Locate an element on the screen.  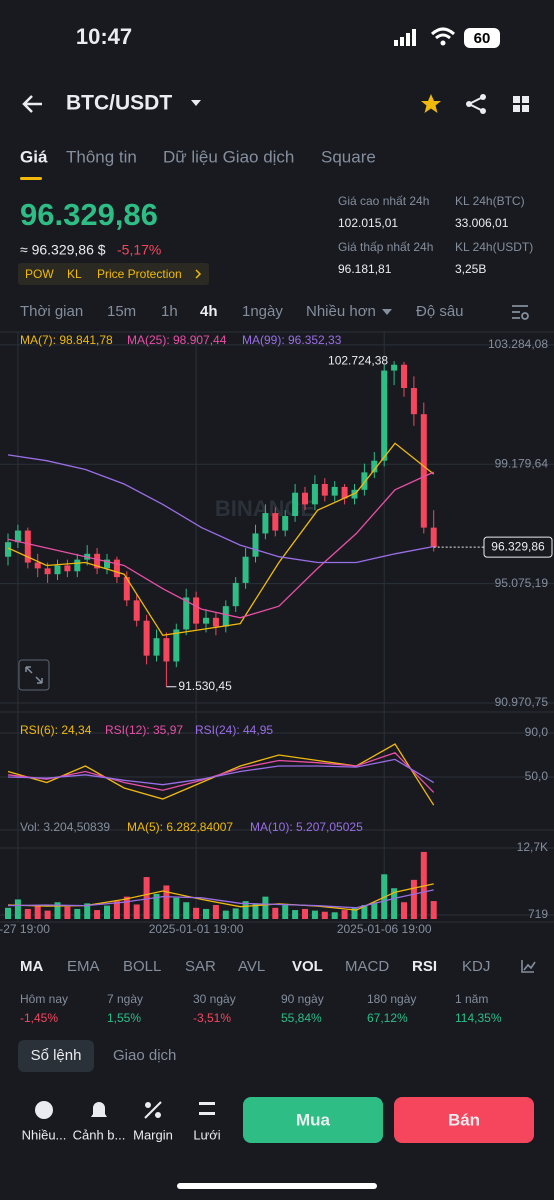
action-icons is located at coordinates (125, 1110).